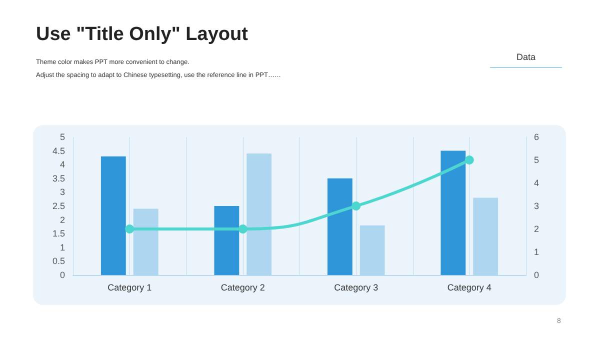  What do you see at coordinates (242, 287) in the screenshot?
I see `x-tick-label: Category 2` at bounding box center [242, 287].